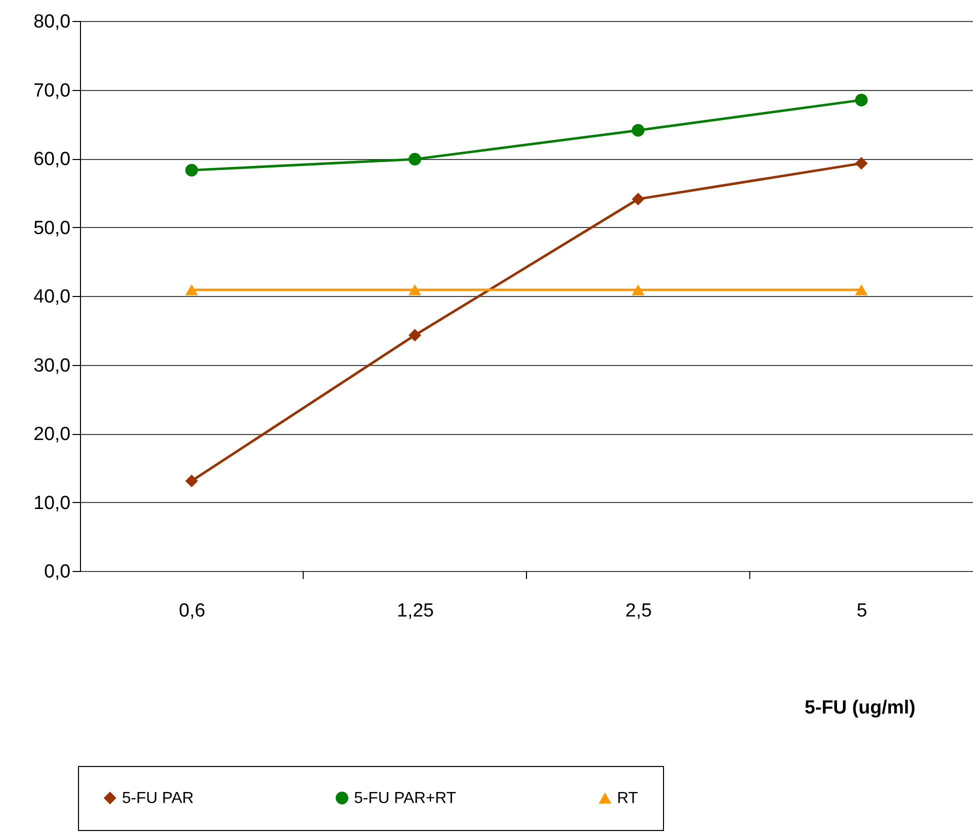 This screenshot has height=839, width=973. Describe the element at coordinates (52, 365) in the screenshot. I see `y-tick-label: 30,0` at that location.